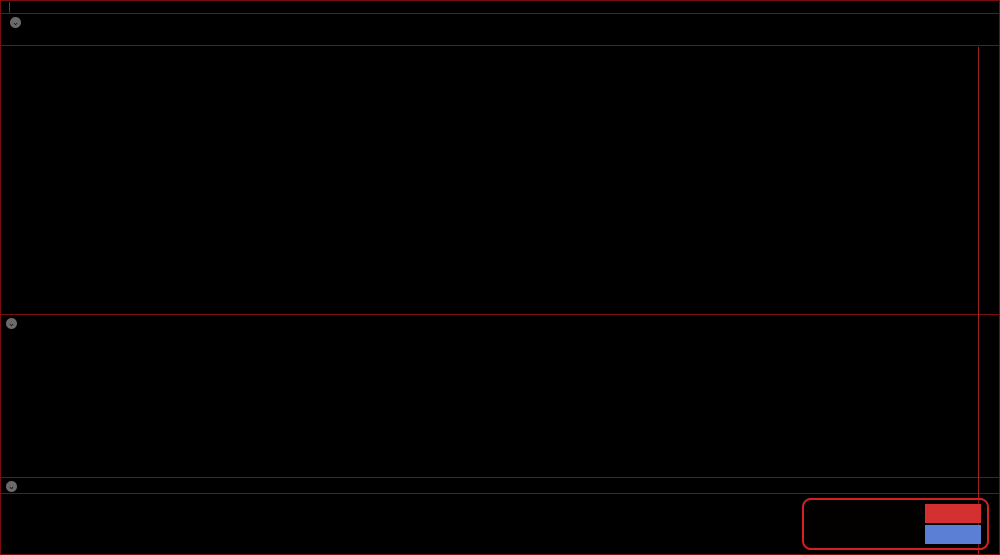  Describe the element at coordinates (500, 486) in the screenshot. I see `xg-indicator-header: ⌄` at that location.